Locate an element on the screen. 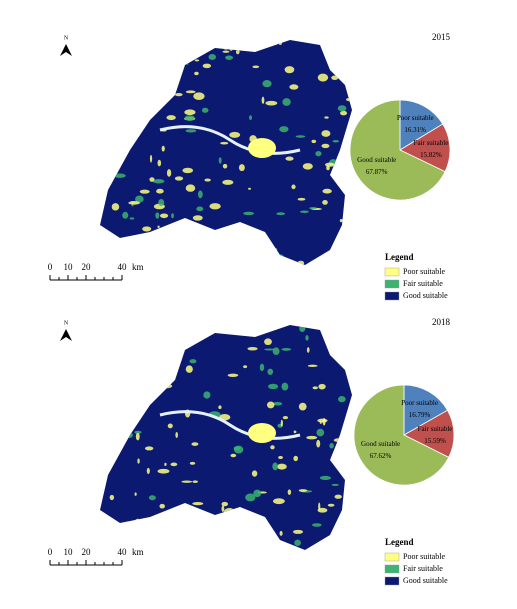 The image size is (517, 609). pie-category: Poor suitable is located at coordinates (415, 117).